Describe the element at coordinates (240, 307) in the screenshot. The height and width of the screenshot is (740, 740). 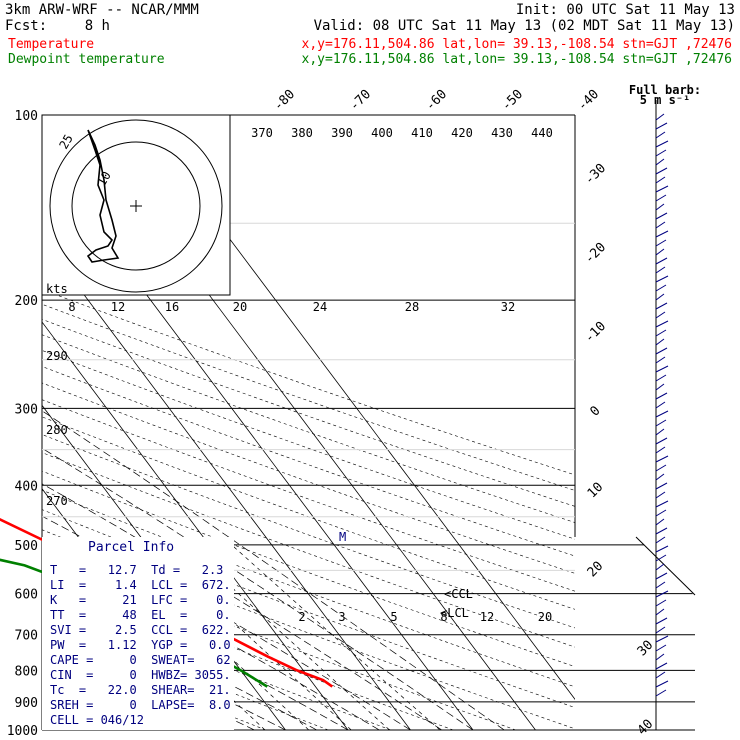
I see `speed-tick-label: 20` at that location.